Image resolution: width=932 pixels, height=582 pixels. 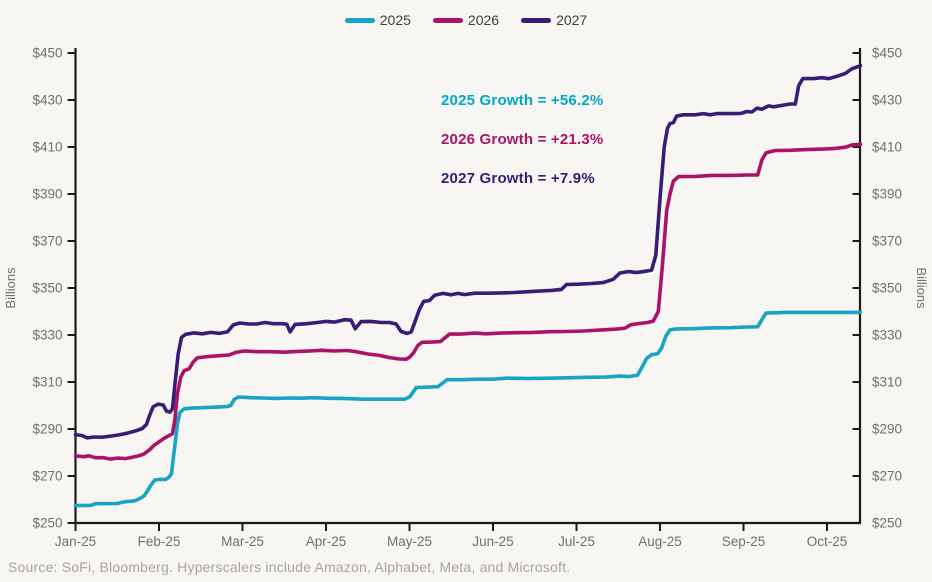 I want to click on x-tick-label: Oct-25, so click(x=827, y=541).